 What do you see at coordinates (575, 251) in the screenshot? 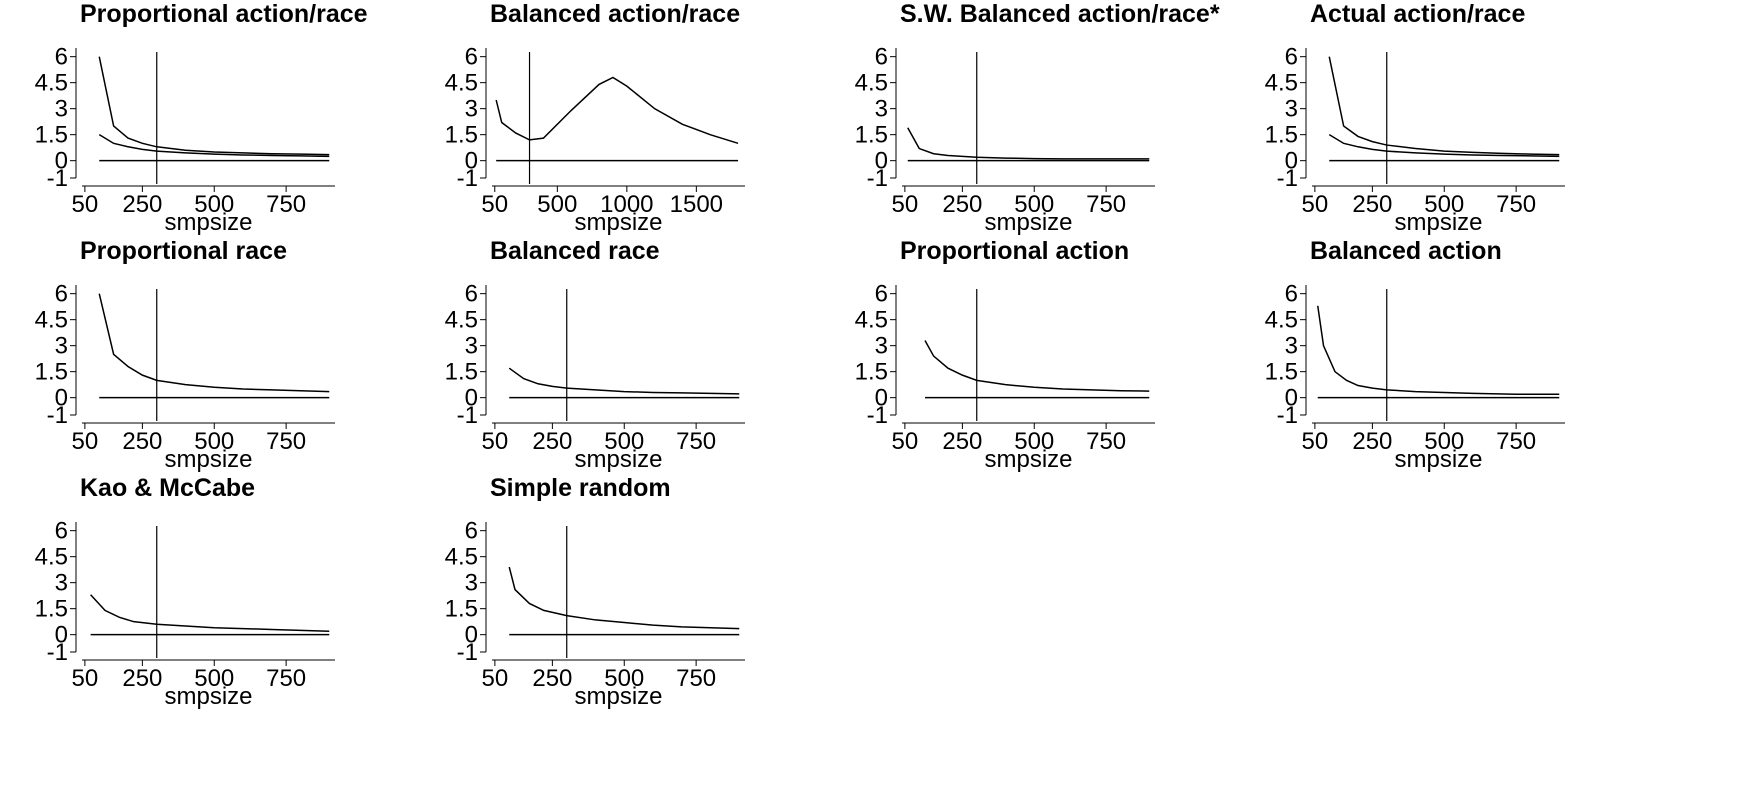
I see `panel-title: Balanced race` at bounding box center [575, 251].